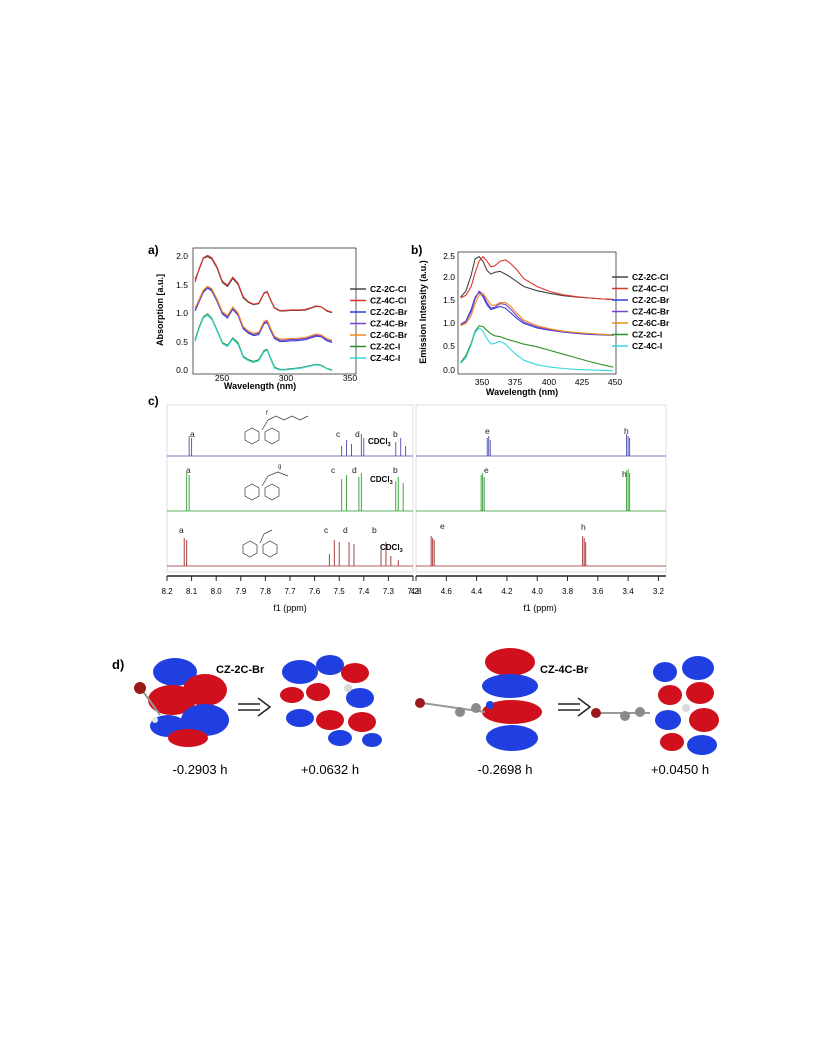  What do you see at coordinates (449, 313) in the screenshot?
I see `panel-b-yticks: 0.0 0.5 1.0 1.5 2.0 2.5` at bounding box center [449, 313].